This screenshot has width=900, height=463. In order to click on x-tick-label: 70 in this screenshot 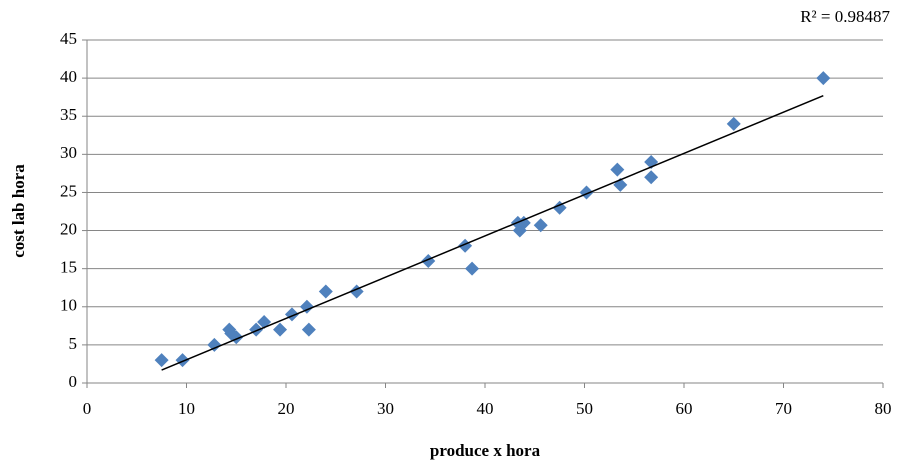, I will do `click(783, 408)`.